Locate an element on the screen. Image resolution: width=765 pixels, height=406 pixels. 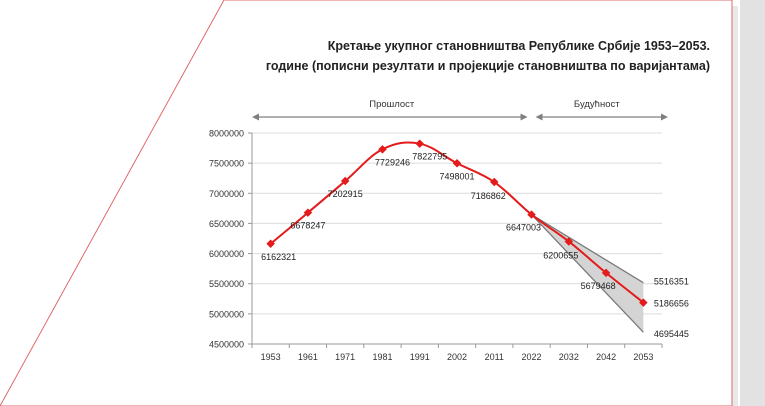
low-variant-label: 4695445 is located at coordinates (671, 334).